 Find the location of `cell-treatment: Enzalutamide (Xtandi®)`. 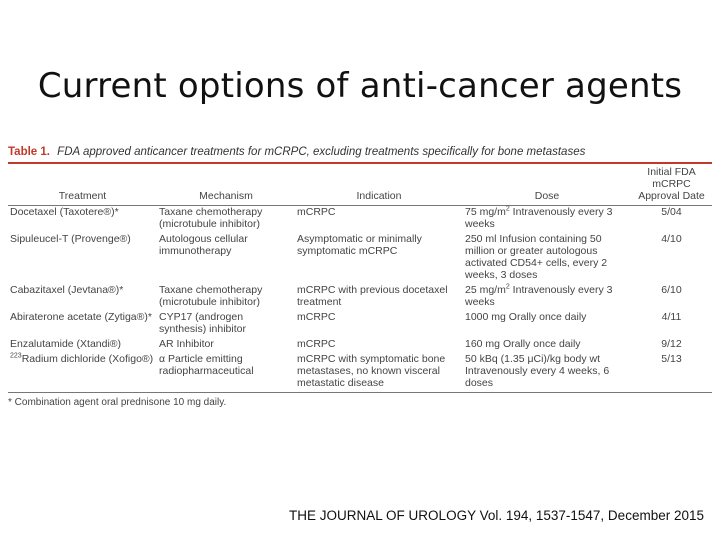

cell-treatment: Enzalutamide (Xtandi®) is located at coordinates (66, 344).